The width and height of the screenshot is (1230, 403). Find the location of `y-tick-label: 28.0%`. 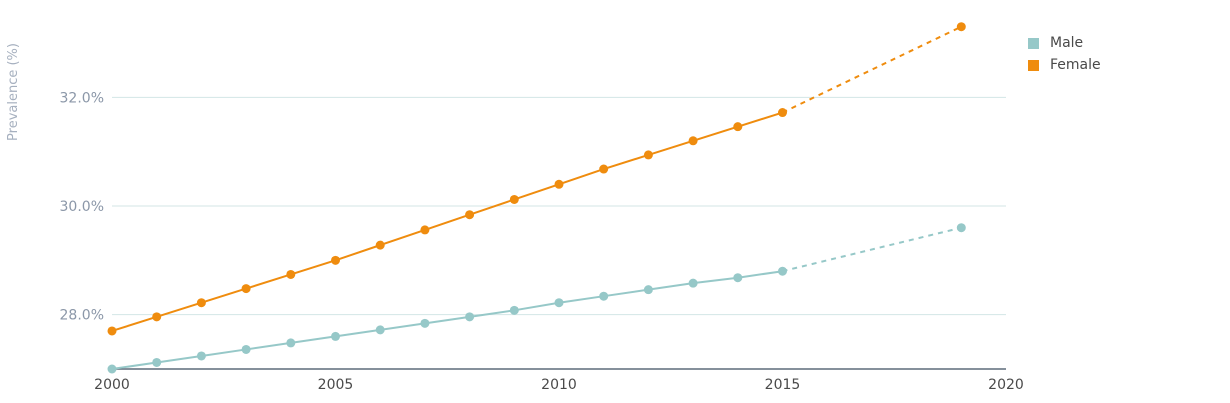

y-tick-label: 28.0% is located at coordinates (82, 316).